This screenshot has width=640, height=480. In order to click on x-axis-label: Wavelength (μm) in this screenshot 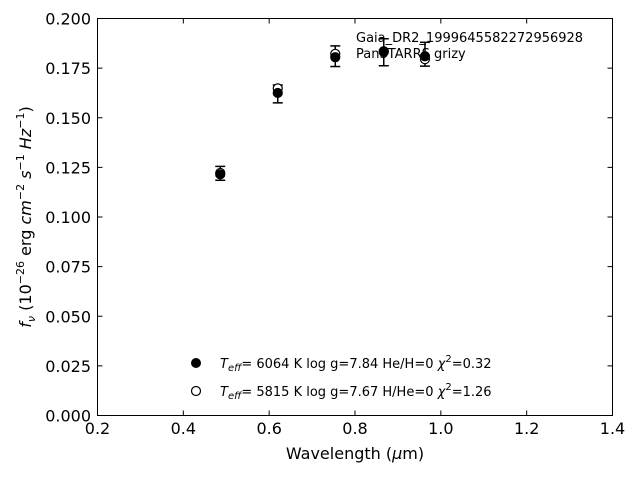, I will do `click(355, 453)`.